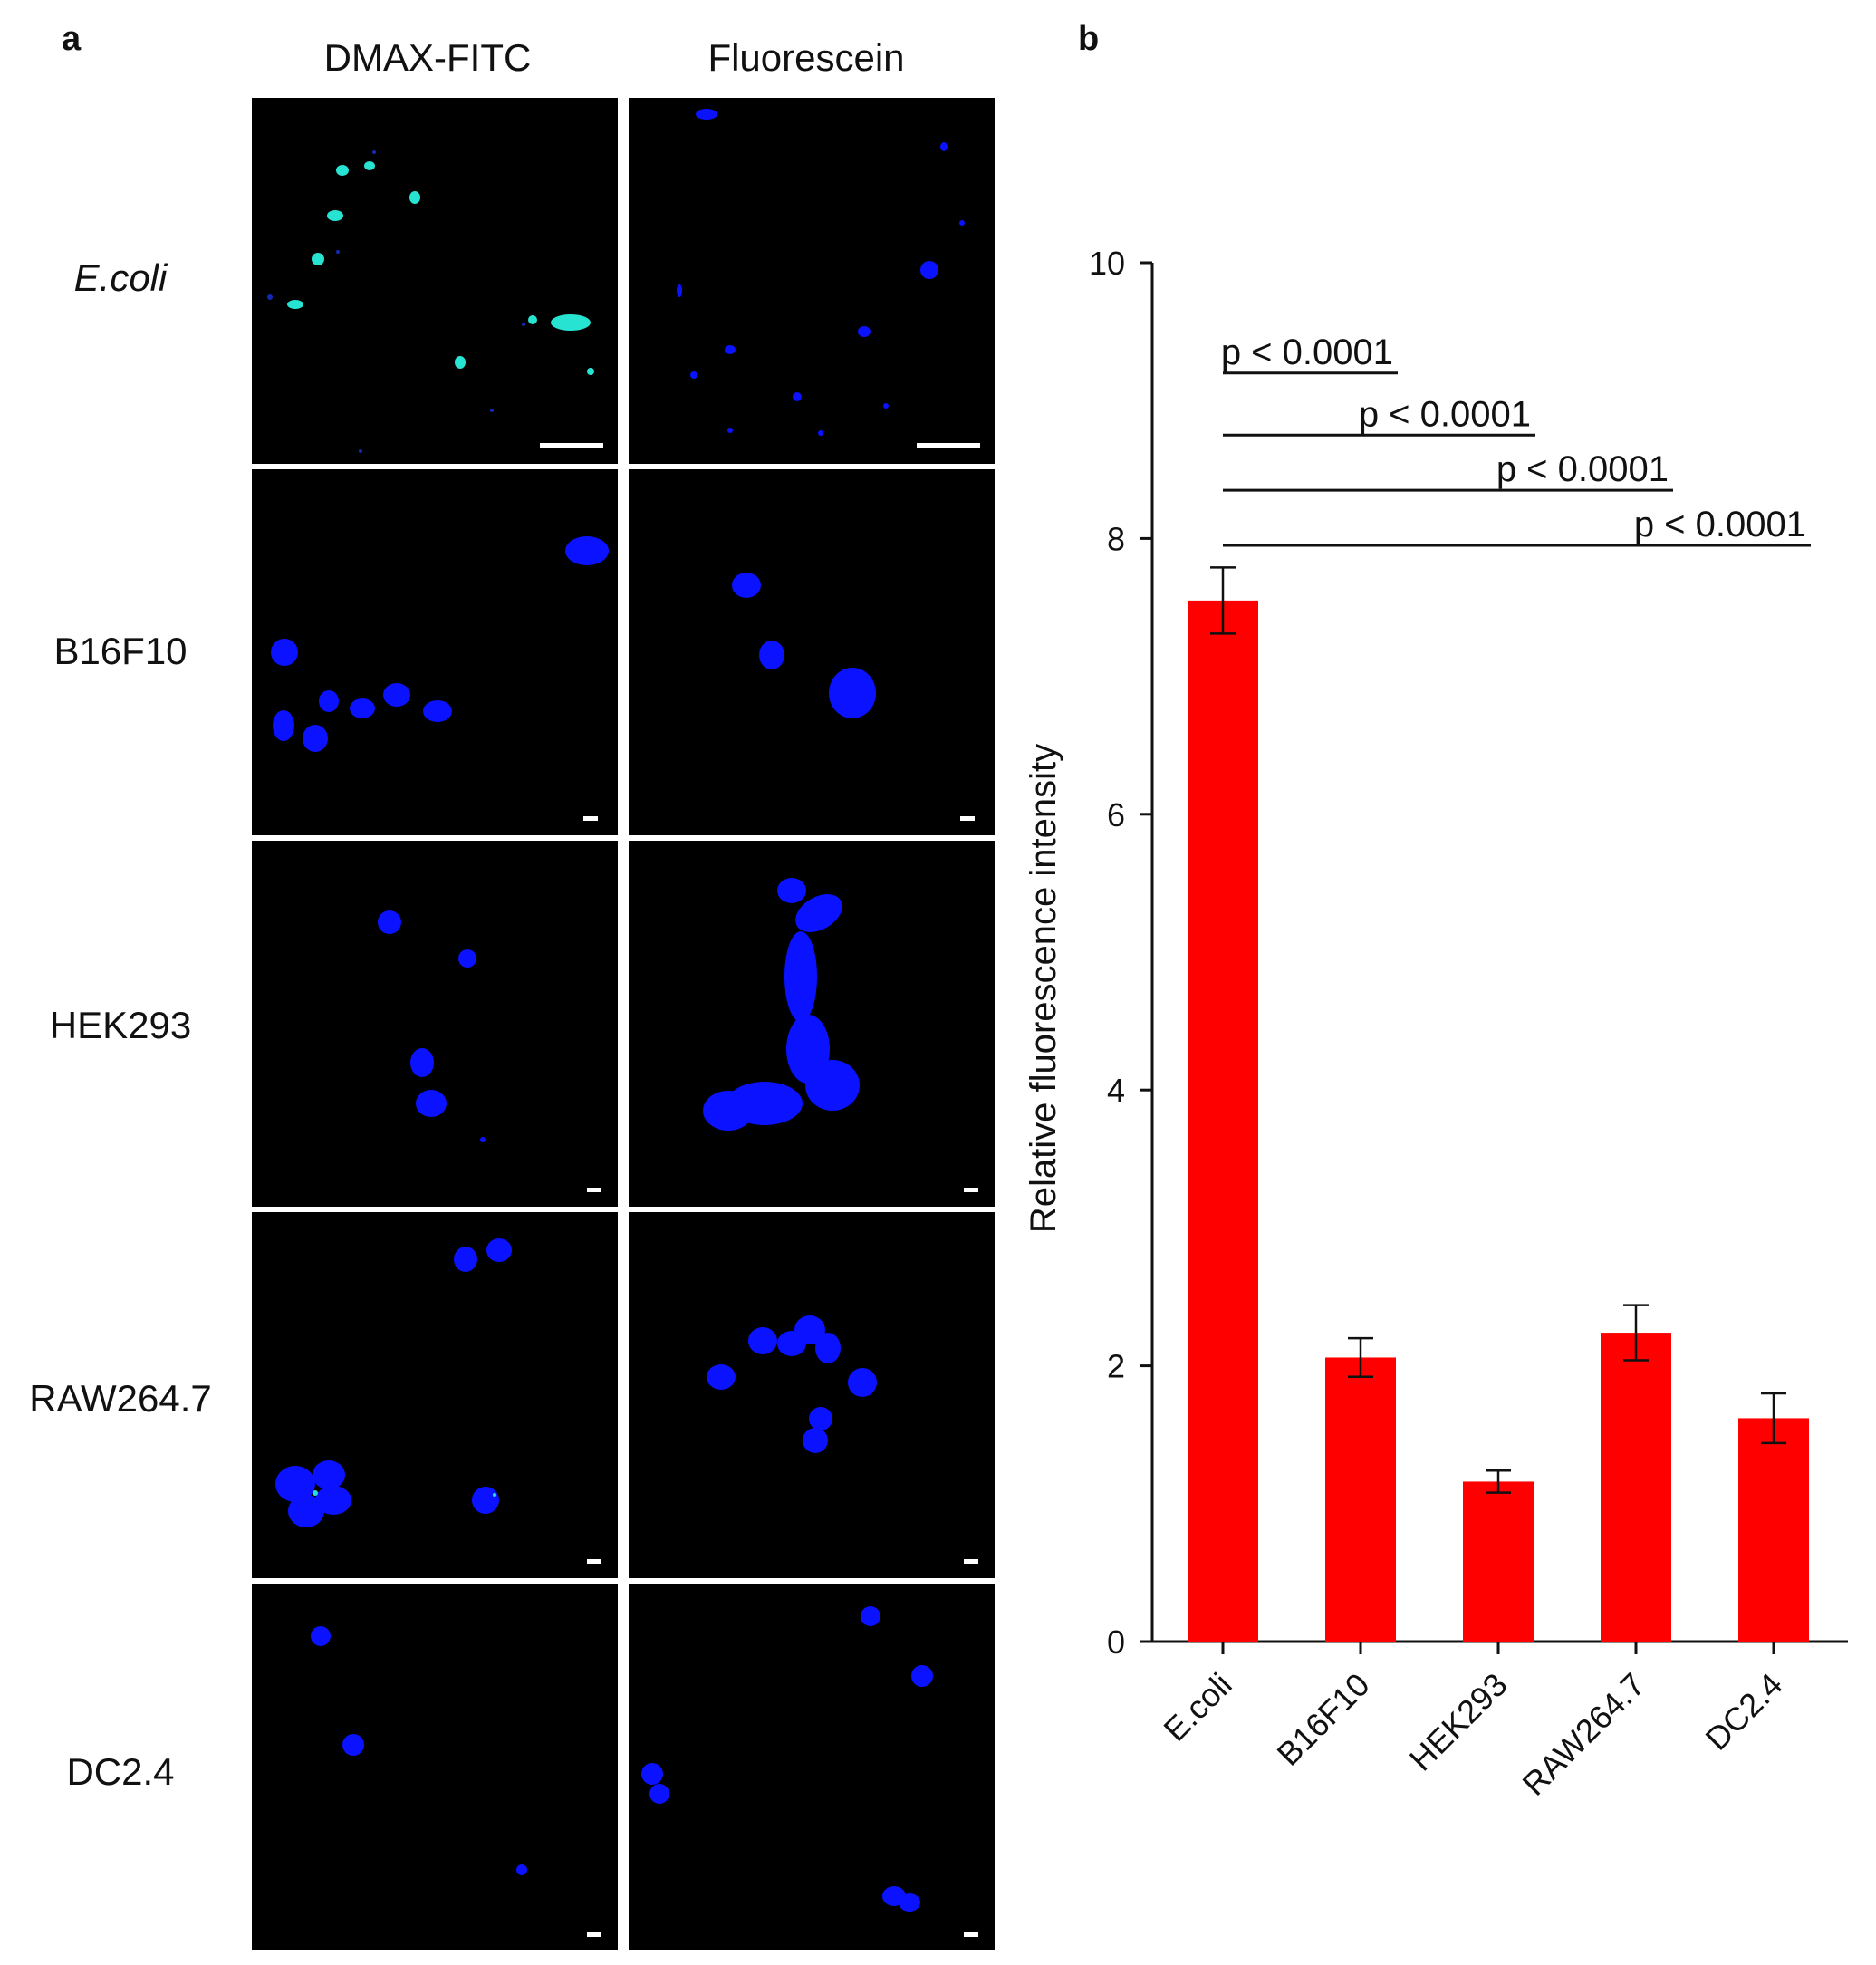 This screenshot has width=1876, height=1965. I want to click on bar-e-coli, so click(1223, 1121).